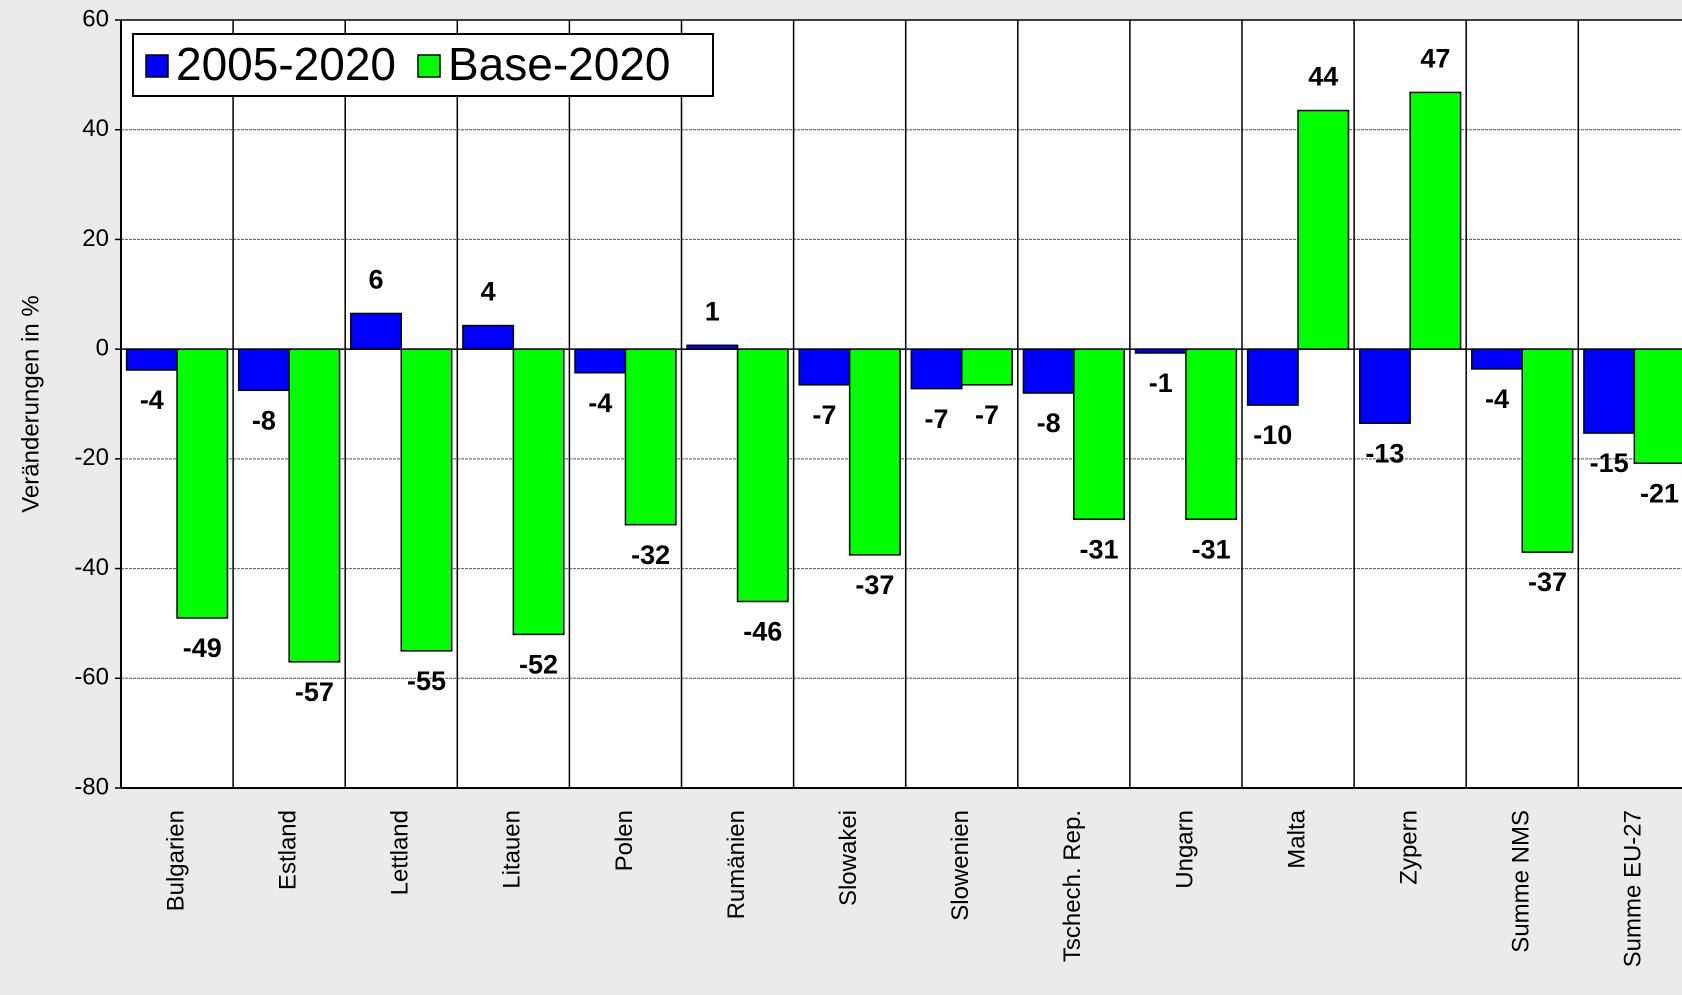  Describe the element at coordinates (1659, 493) in the screenshot. I see `data-label: -21` at that location.